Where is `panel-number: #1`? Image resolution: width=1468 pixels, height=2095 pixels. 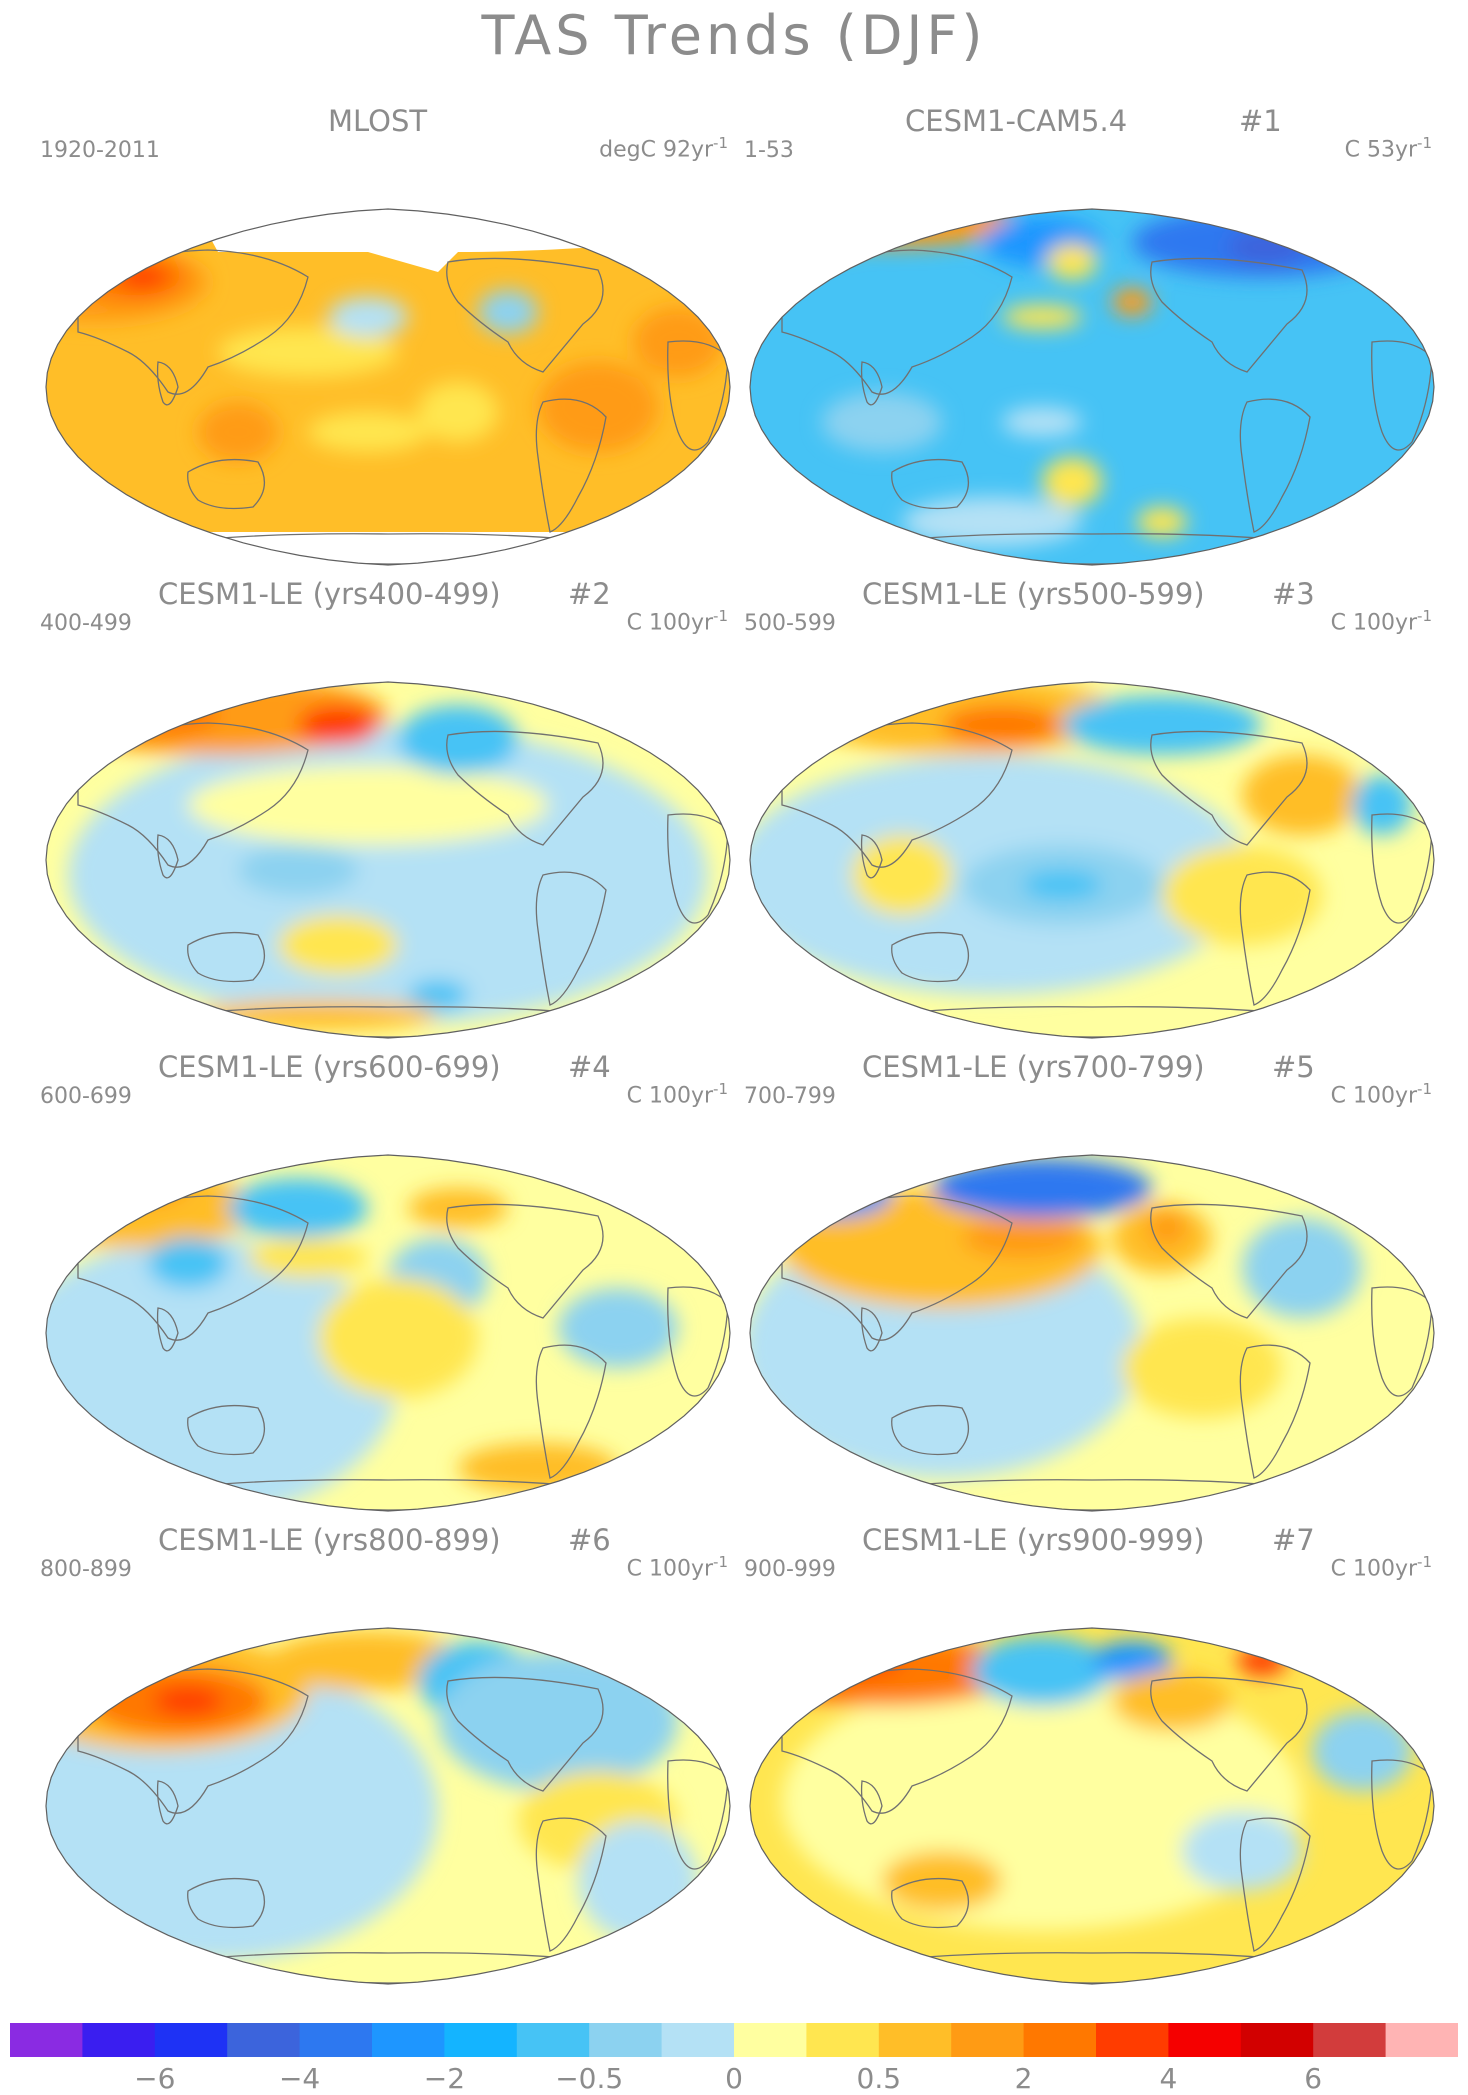
panel-number: #1 is located at coordinates (1260, 121).